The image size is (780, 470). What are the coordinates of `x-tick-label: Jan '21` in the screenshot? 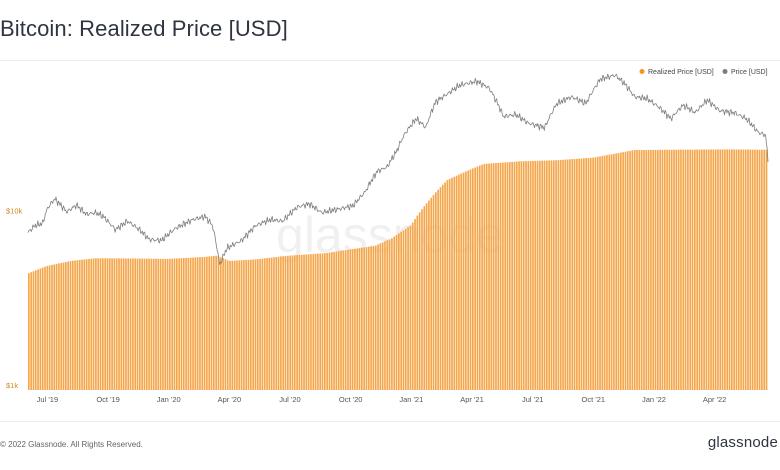 It's located at (411, 399).